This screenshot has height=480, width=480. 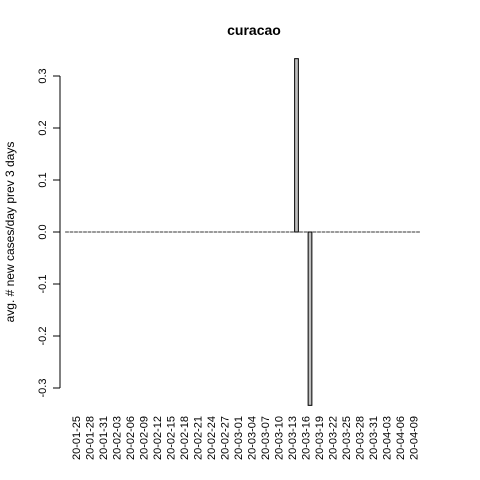 I want to click on x-tick-label: 20-04-03, so click(x=388, y=438).